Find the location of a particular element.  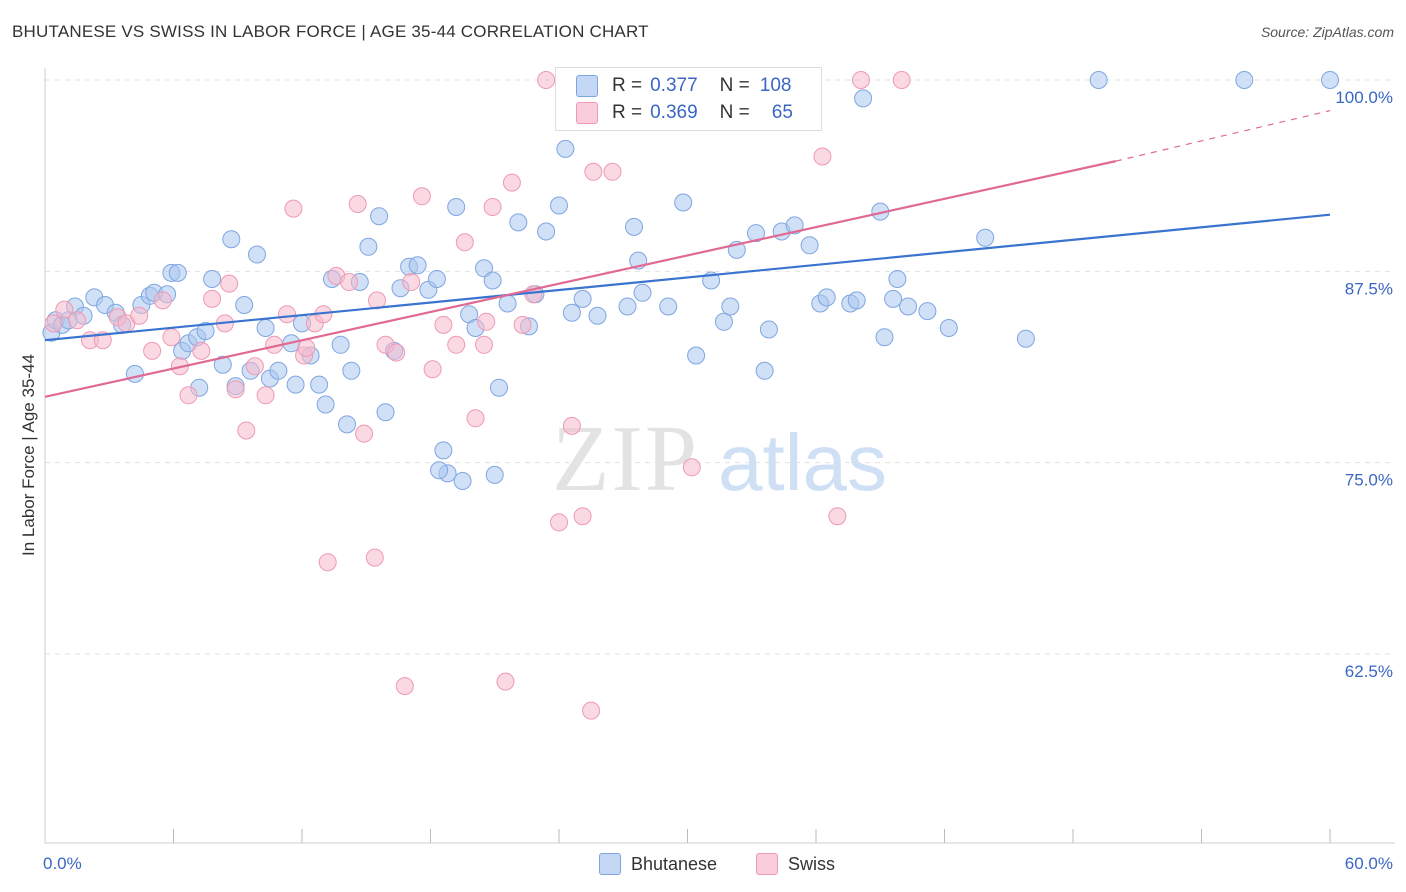

legend-item-bhutanese: Bhutanese is located at coordinates (658, 864).